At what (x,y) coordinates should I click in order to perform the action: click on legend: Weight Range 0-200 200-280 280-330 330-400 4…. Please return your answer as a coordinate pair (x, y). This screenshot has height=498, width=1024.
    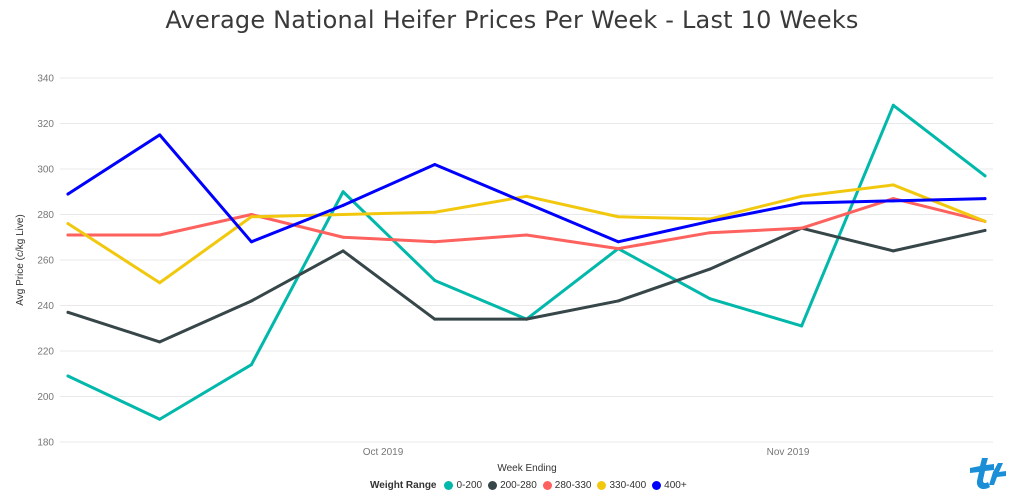
    Looking at the image, I should click on (531, 485).